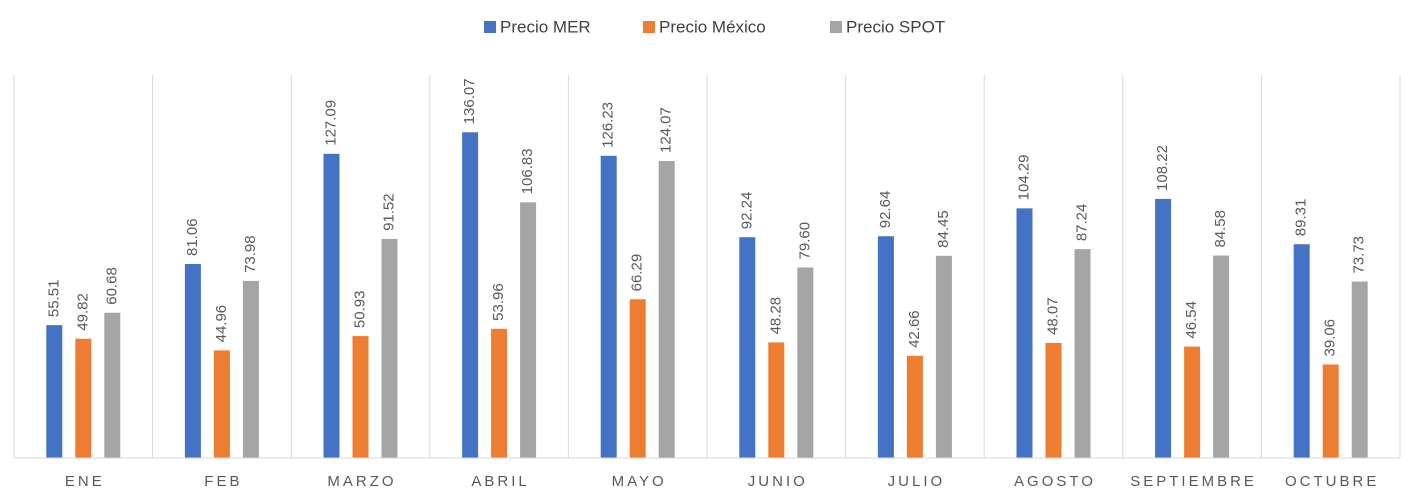  Describe the element at coordinates (914, 329) in the screenshot. I see `value-label: 42.66` at that location.